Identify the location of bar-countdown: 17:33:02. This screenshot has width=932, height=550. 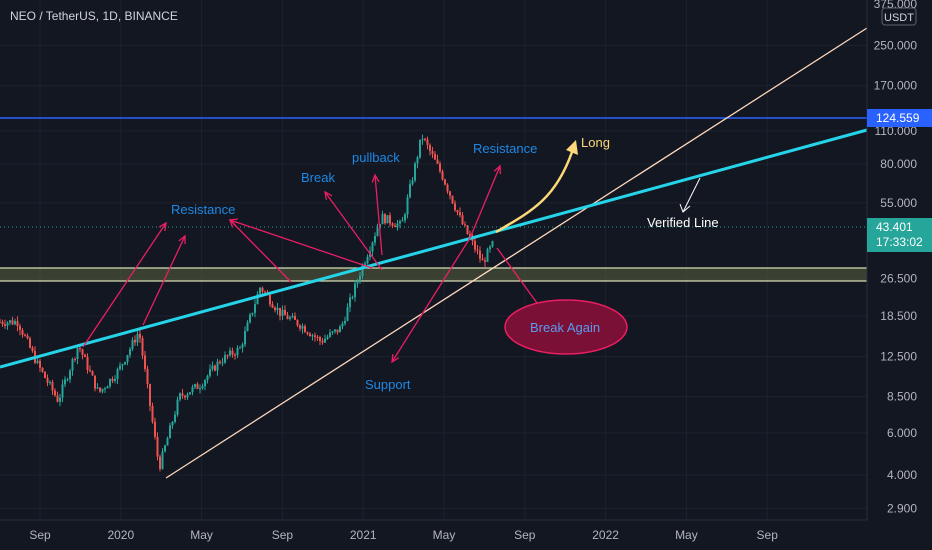
(899, 242).